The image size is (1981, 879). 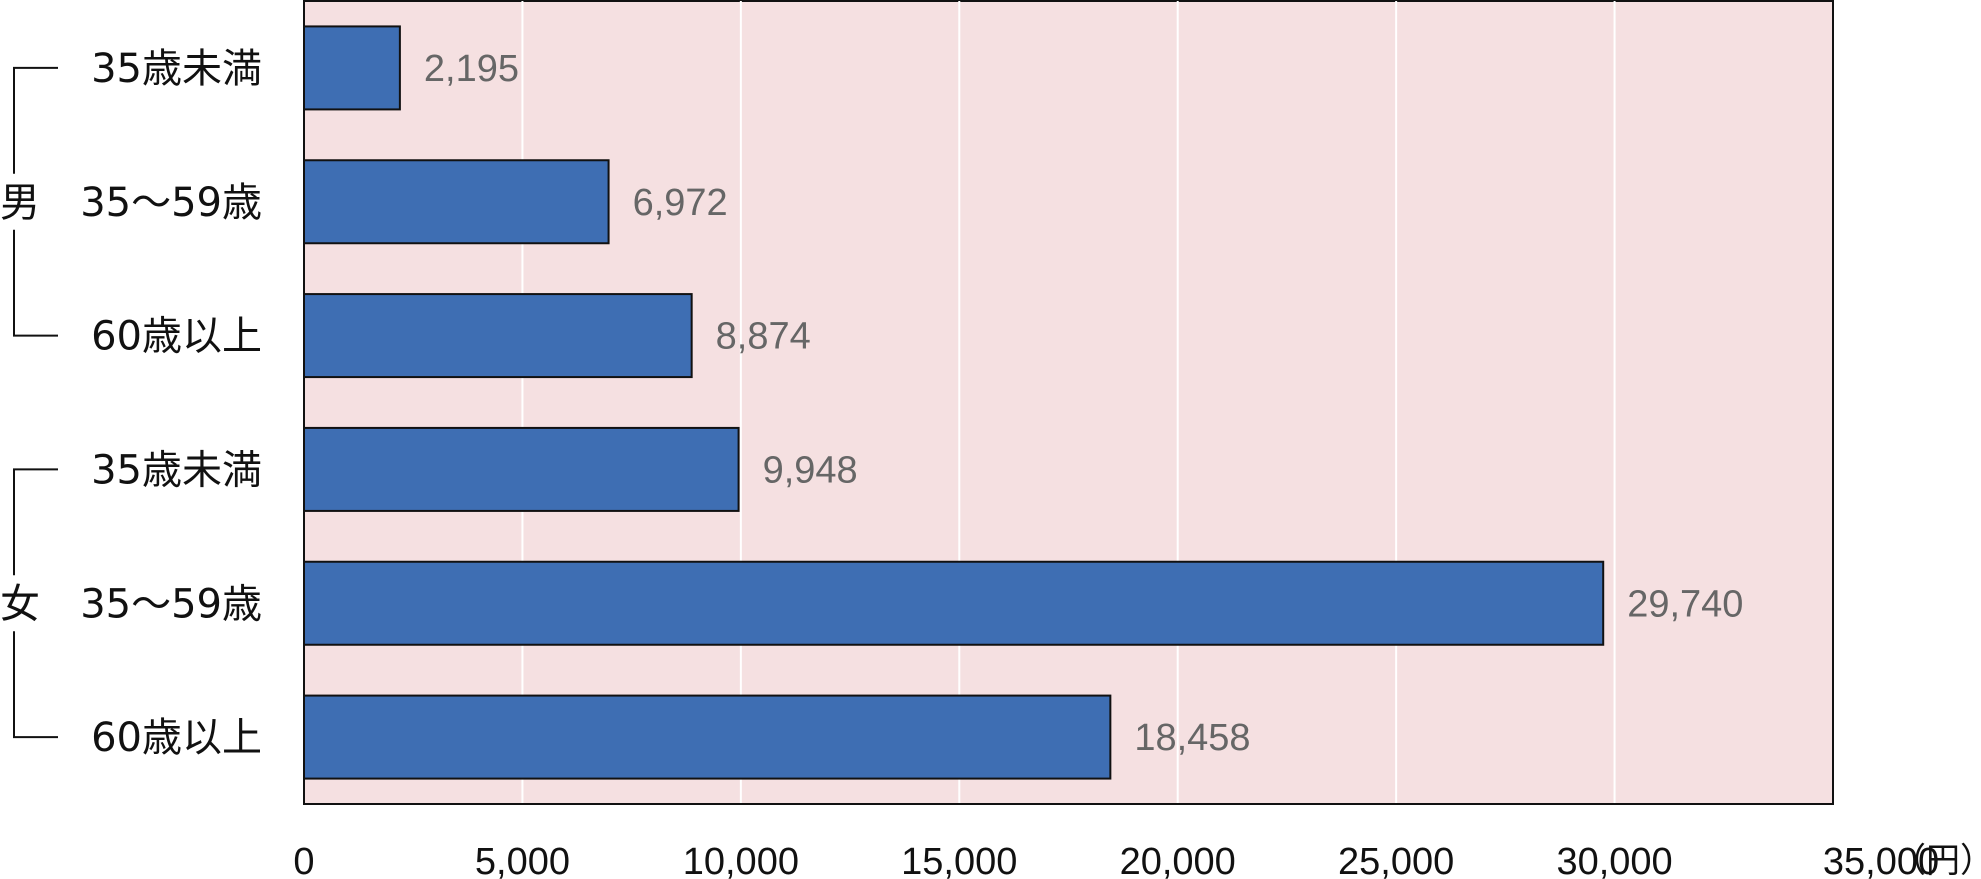 What do you see at coordinates (1178, 860) in the screenshot?
I see `x-tick-label: 20,000` at bounding box center [1178, 860].